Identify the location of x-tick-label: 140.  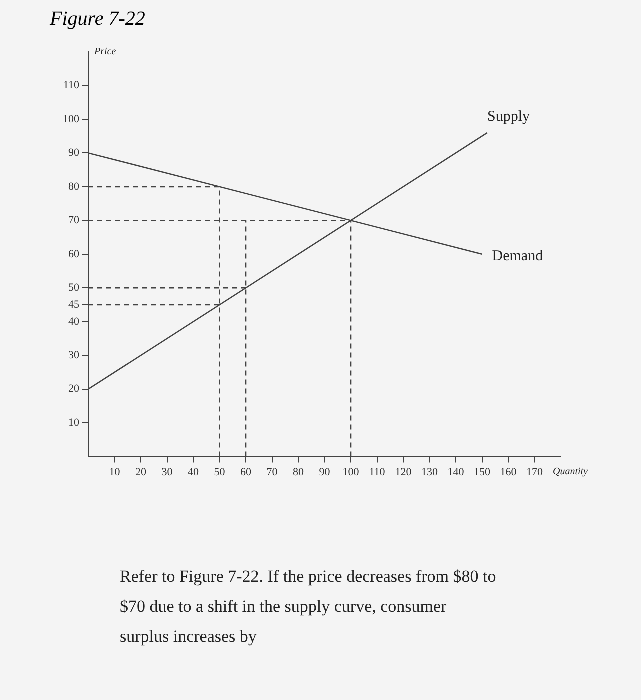
(456, 472).